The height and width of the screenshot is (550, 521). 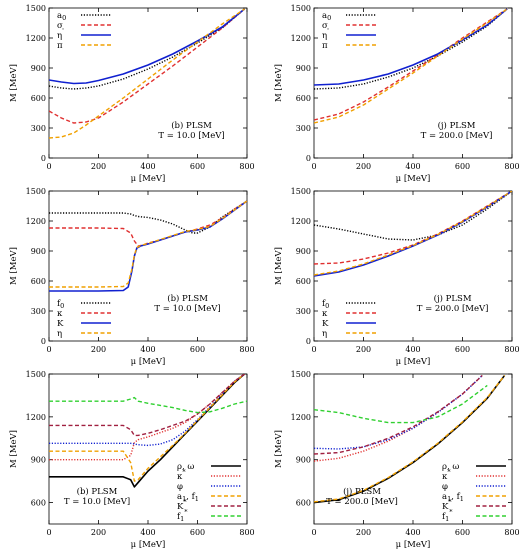 What do you see at coordinates (325, 304) in the screenshot?
I see `legend-label: f0` at bounding box center [325, 304].